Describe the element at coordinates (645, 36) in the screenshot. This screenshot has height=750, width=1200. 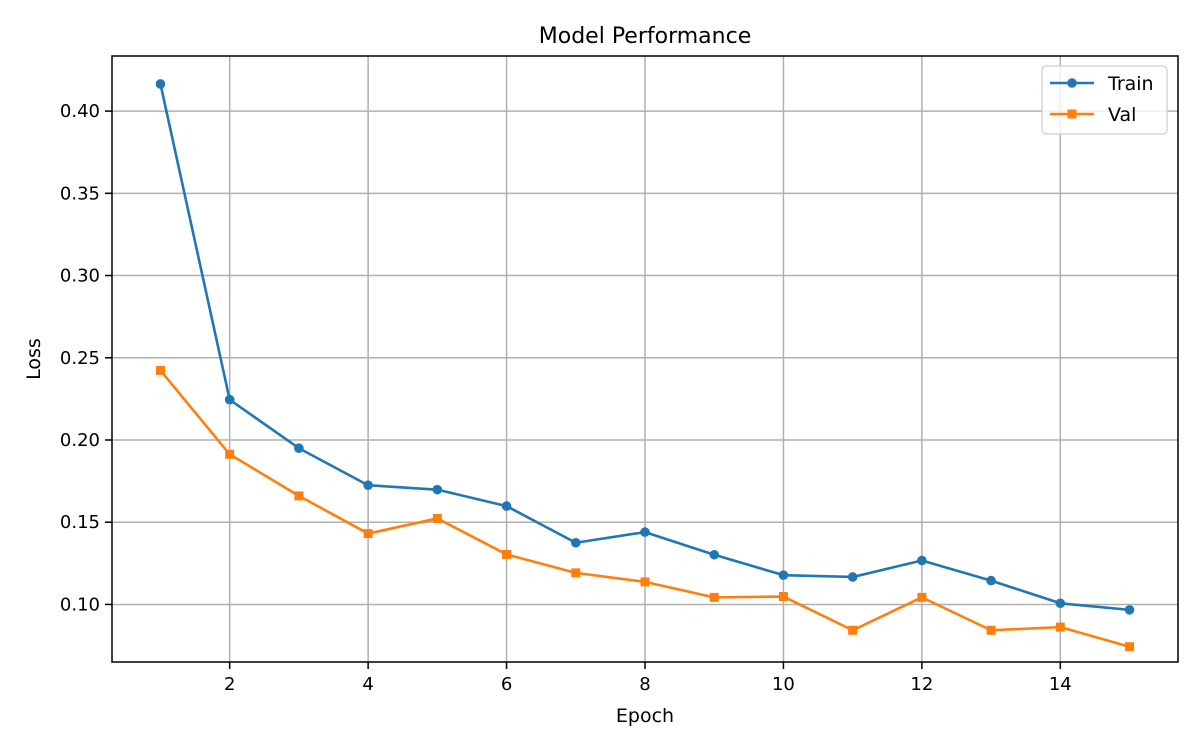
I see `chart-title: Model Performance` at that location.